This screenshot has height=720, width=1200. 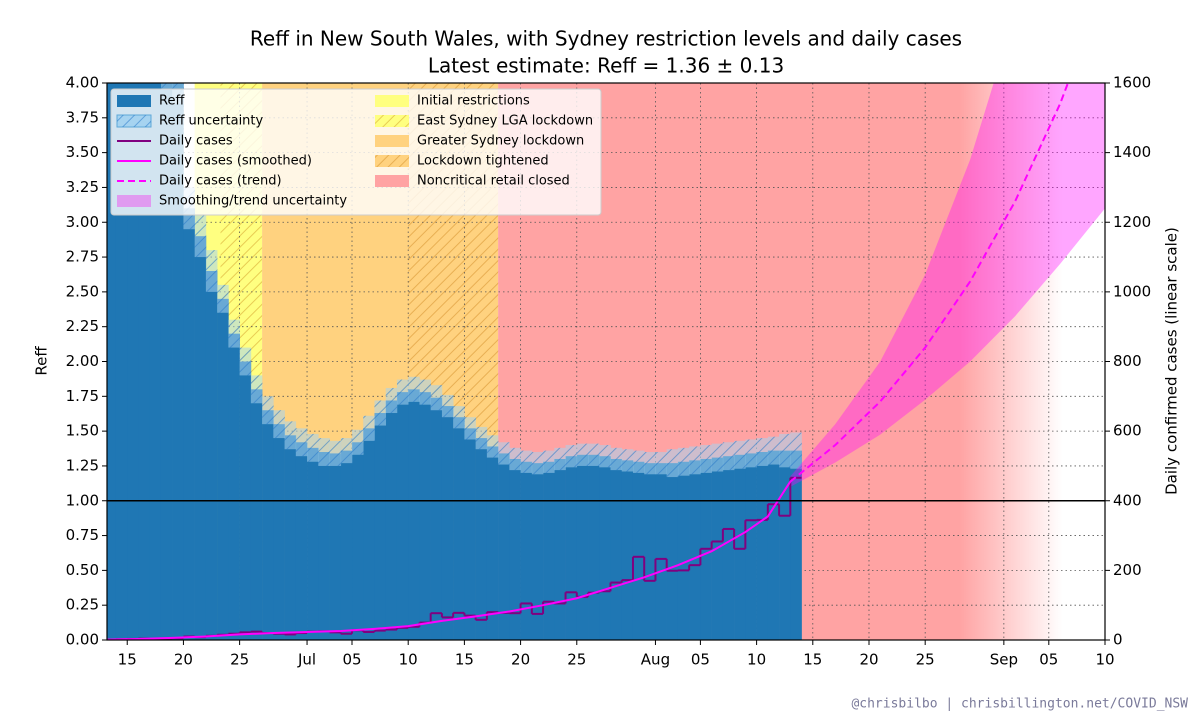 What do you see at coordinates (82, 500) in the screenshot?
I see `y-tick-label: 1.00` at bounding box center [82, 500].